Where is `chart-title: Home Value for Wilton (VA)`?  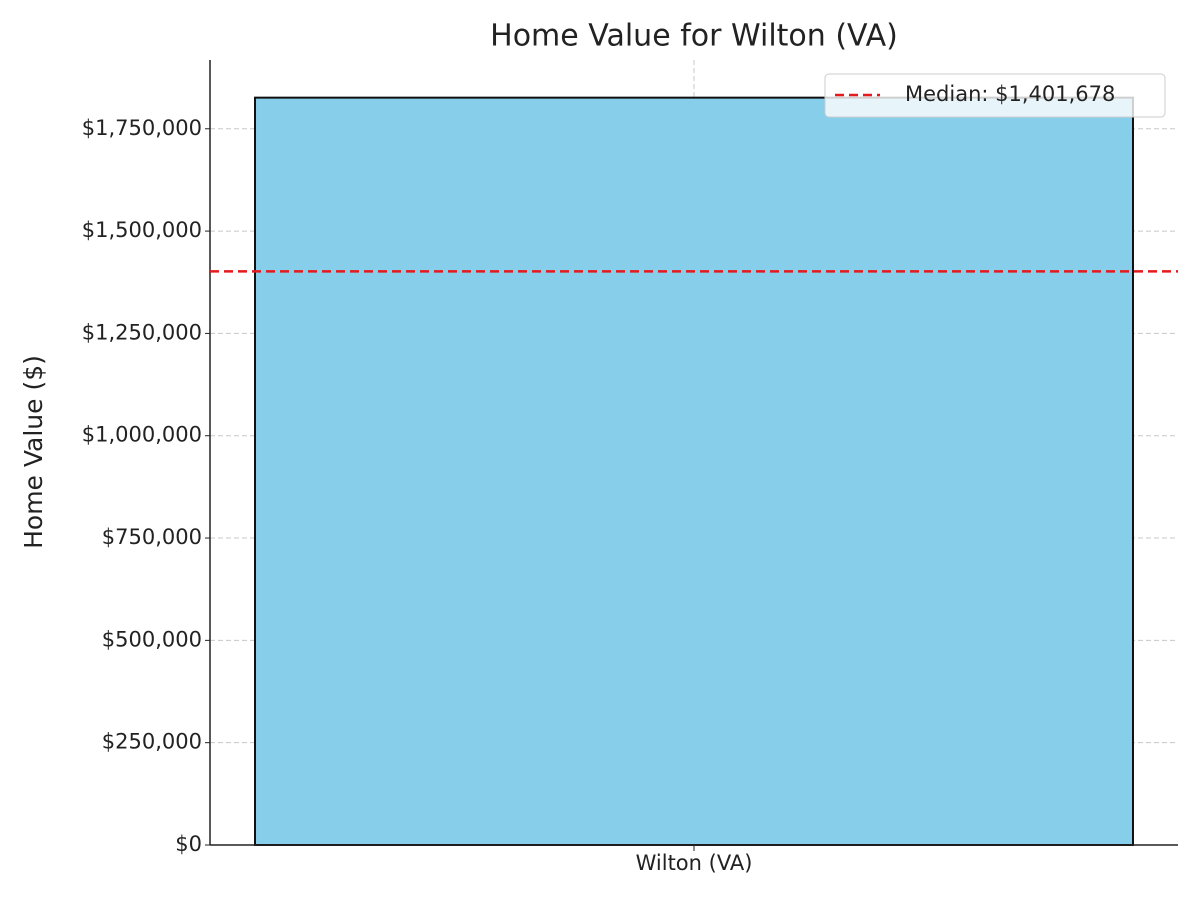 chart-title: Home Value for Wilton (VA) is located at coordinates (694, 36).